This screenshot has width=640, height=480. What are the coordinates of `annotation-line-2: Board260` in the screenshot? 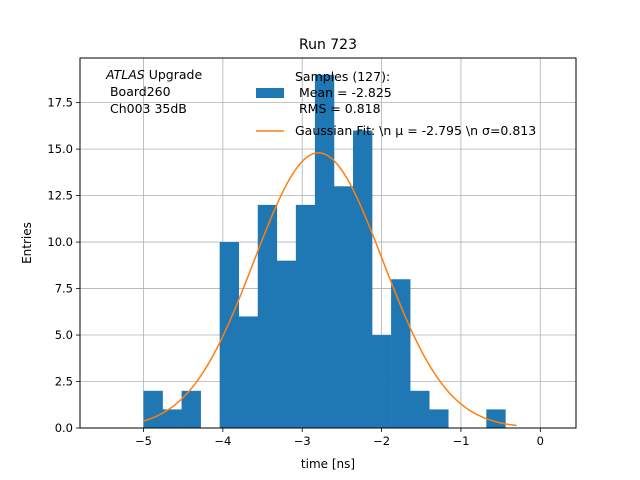 It's located at (138, 91).